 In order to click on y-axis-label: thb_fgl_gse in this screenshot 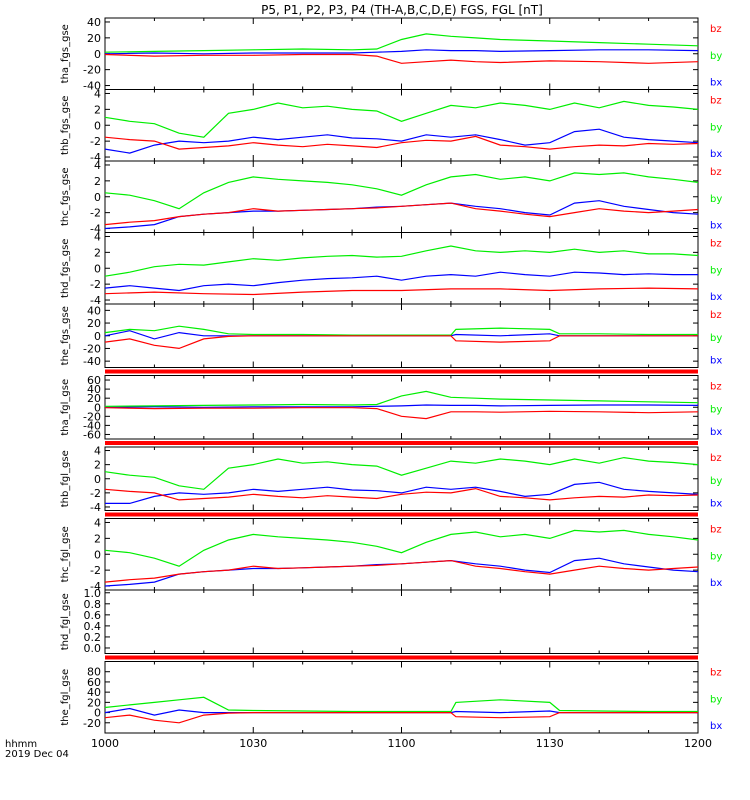, I will do `click(65, 478)`.